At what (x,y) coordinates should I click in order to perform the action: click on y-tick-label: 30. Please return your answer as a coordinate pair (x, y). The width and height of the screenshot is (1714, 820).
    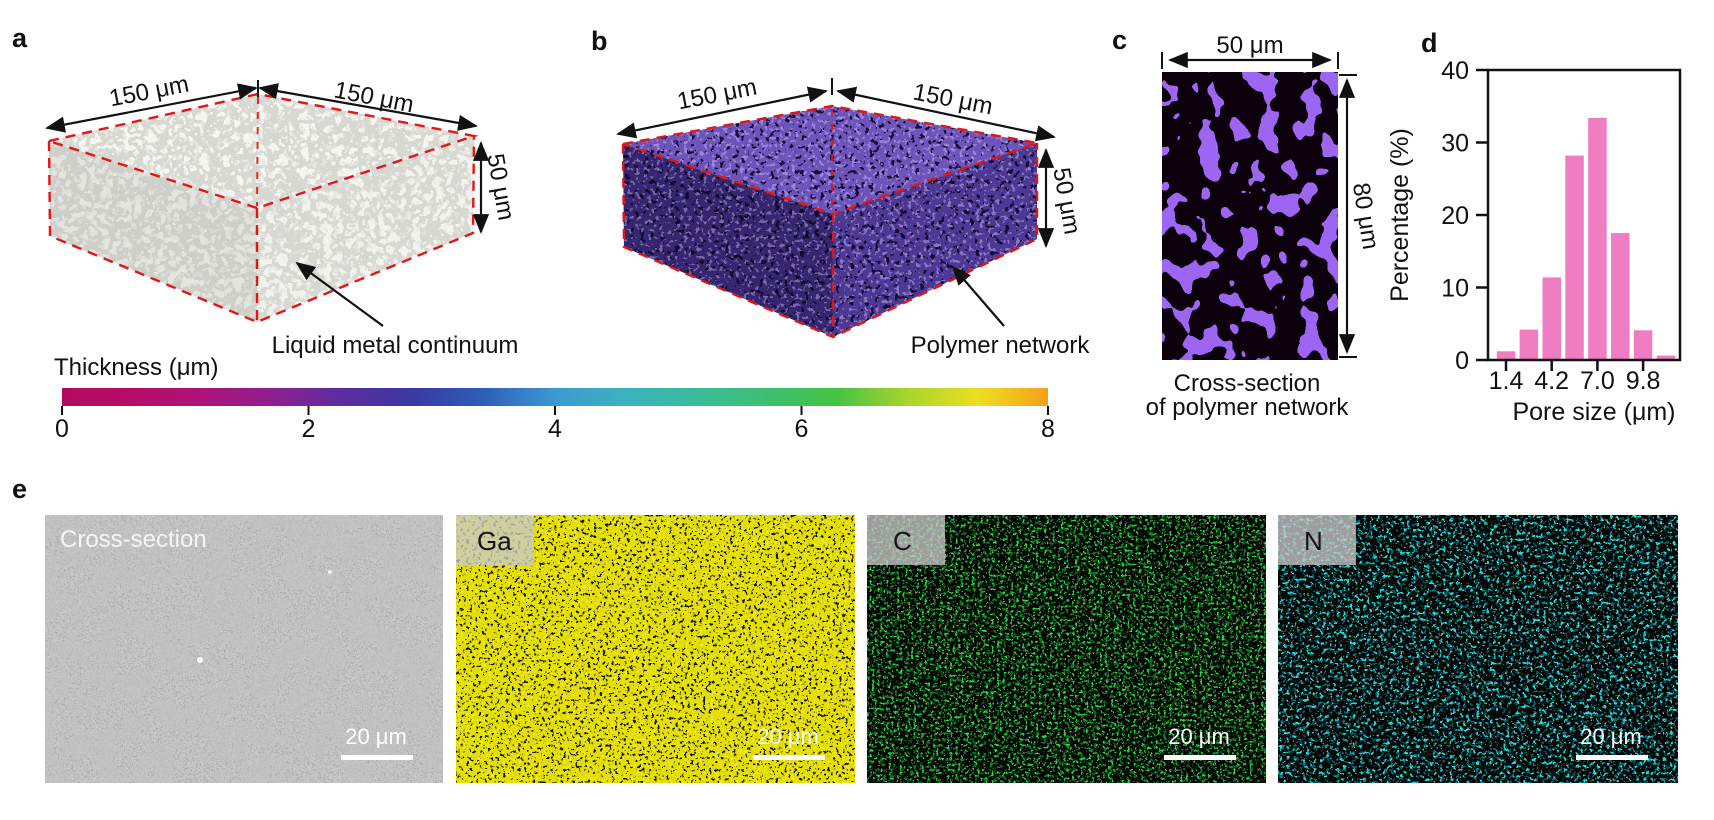
    Looking at the image, I should click on (1455, 144).